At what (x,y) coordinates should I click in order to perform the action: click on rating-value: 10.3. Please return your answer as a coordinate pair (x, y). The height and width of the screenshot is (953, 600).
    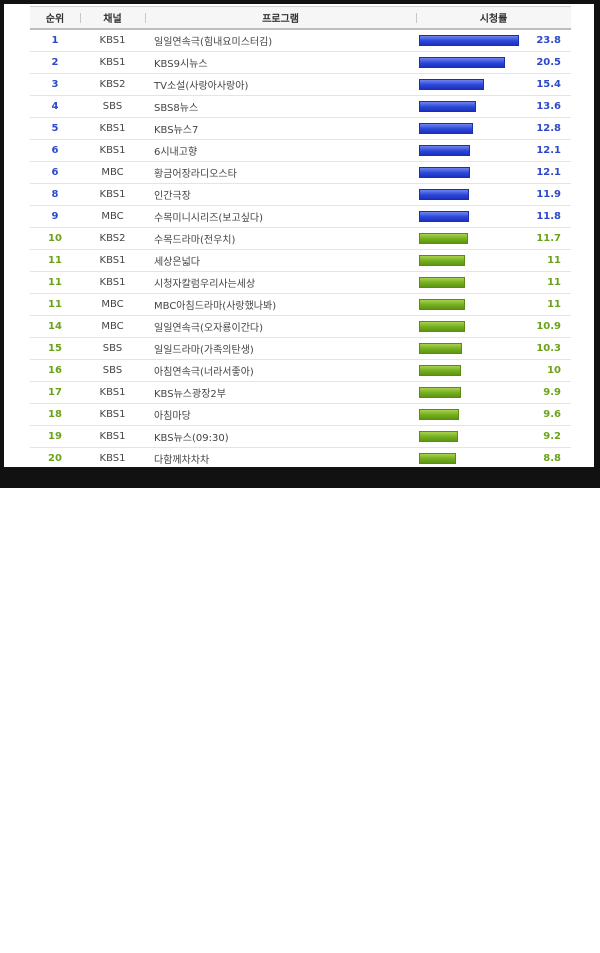
    Looking at the image, I should click on (548, 348).